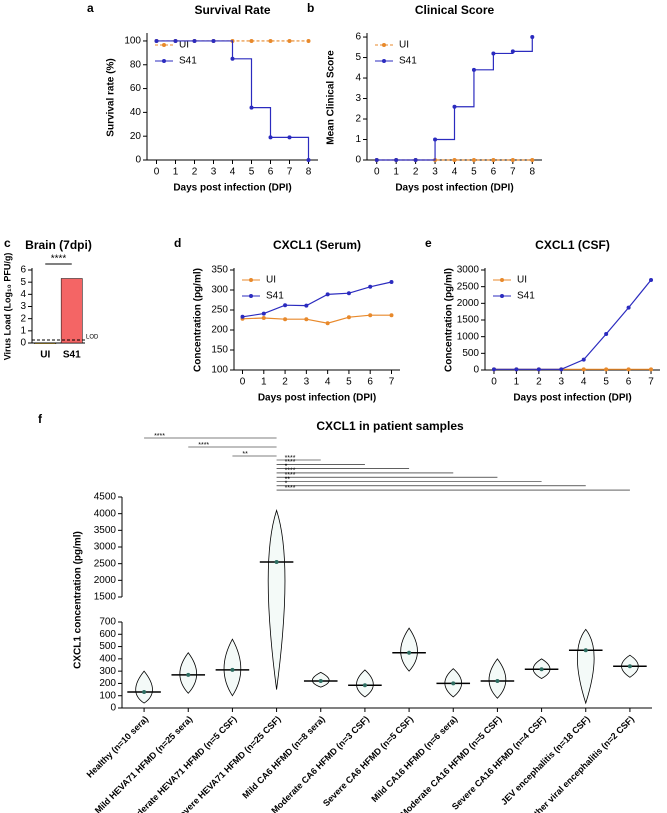 The width and height of the screenshot is (667, 813). What do you see at coordinates (58, 245) in the screenshot?
I see `chart-title: Brain (7dpi)` at bounding box center [58, 245].